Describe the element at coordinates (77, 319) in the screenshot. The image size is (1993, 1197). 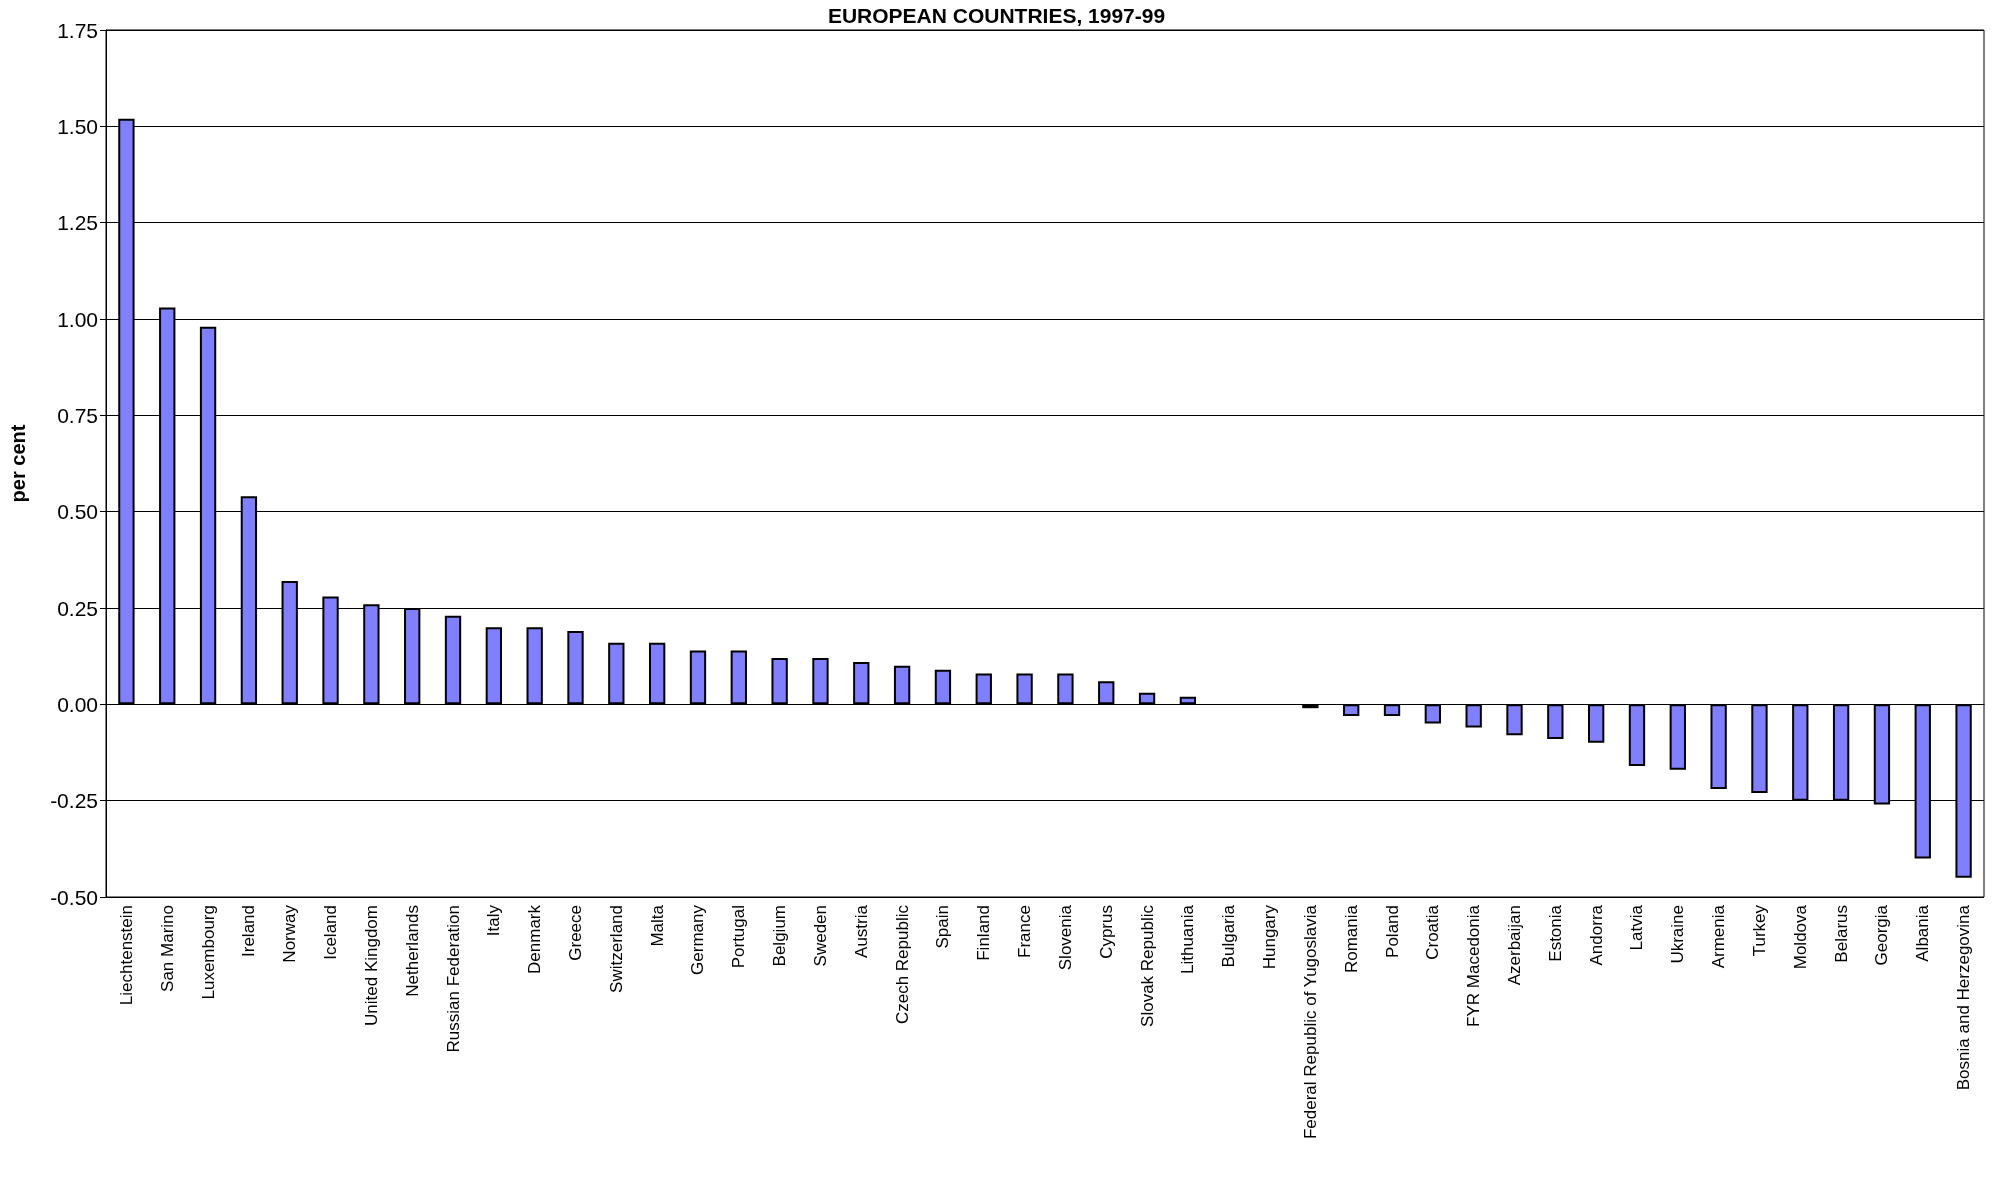
I see `y-tick-label: 1.00` at that location.